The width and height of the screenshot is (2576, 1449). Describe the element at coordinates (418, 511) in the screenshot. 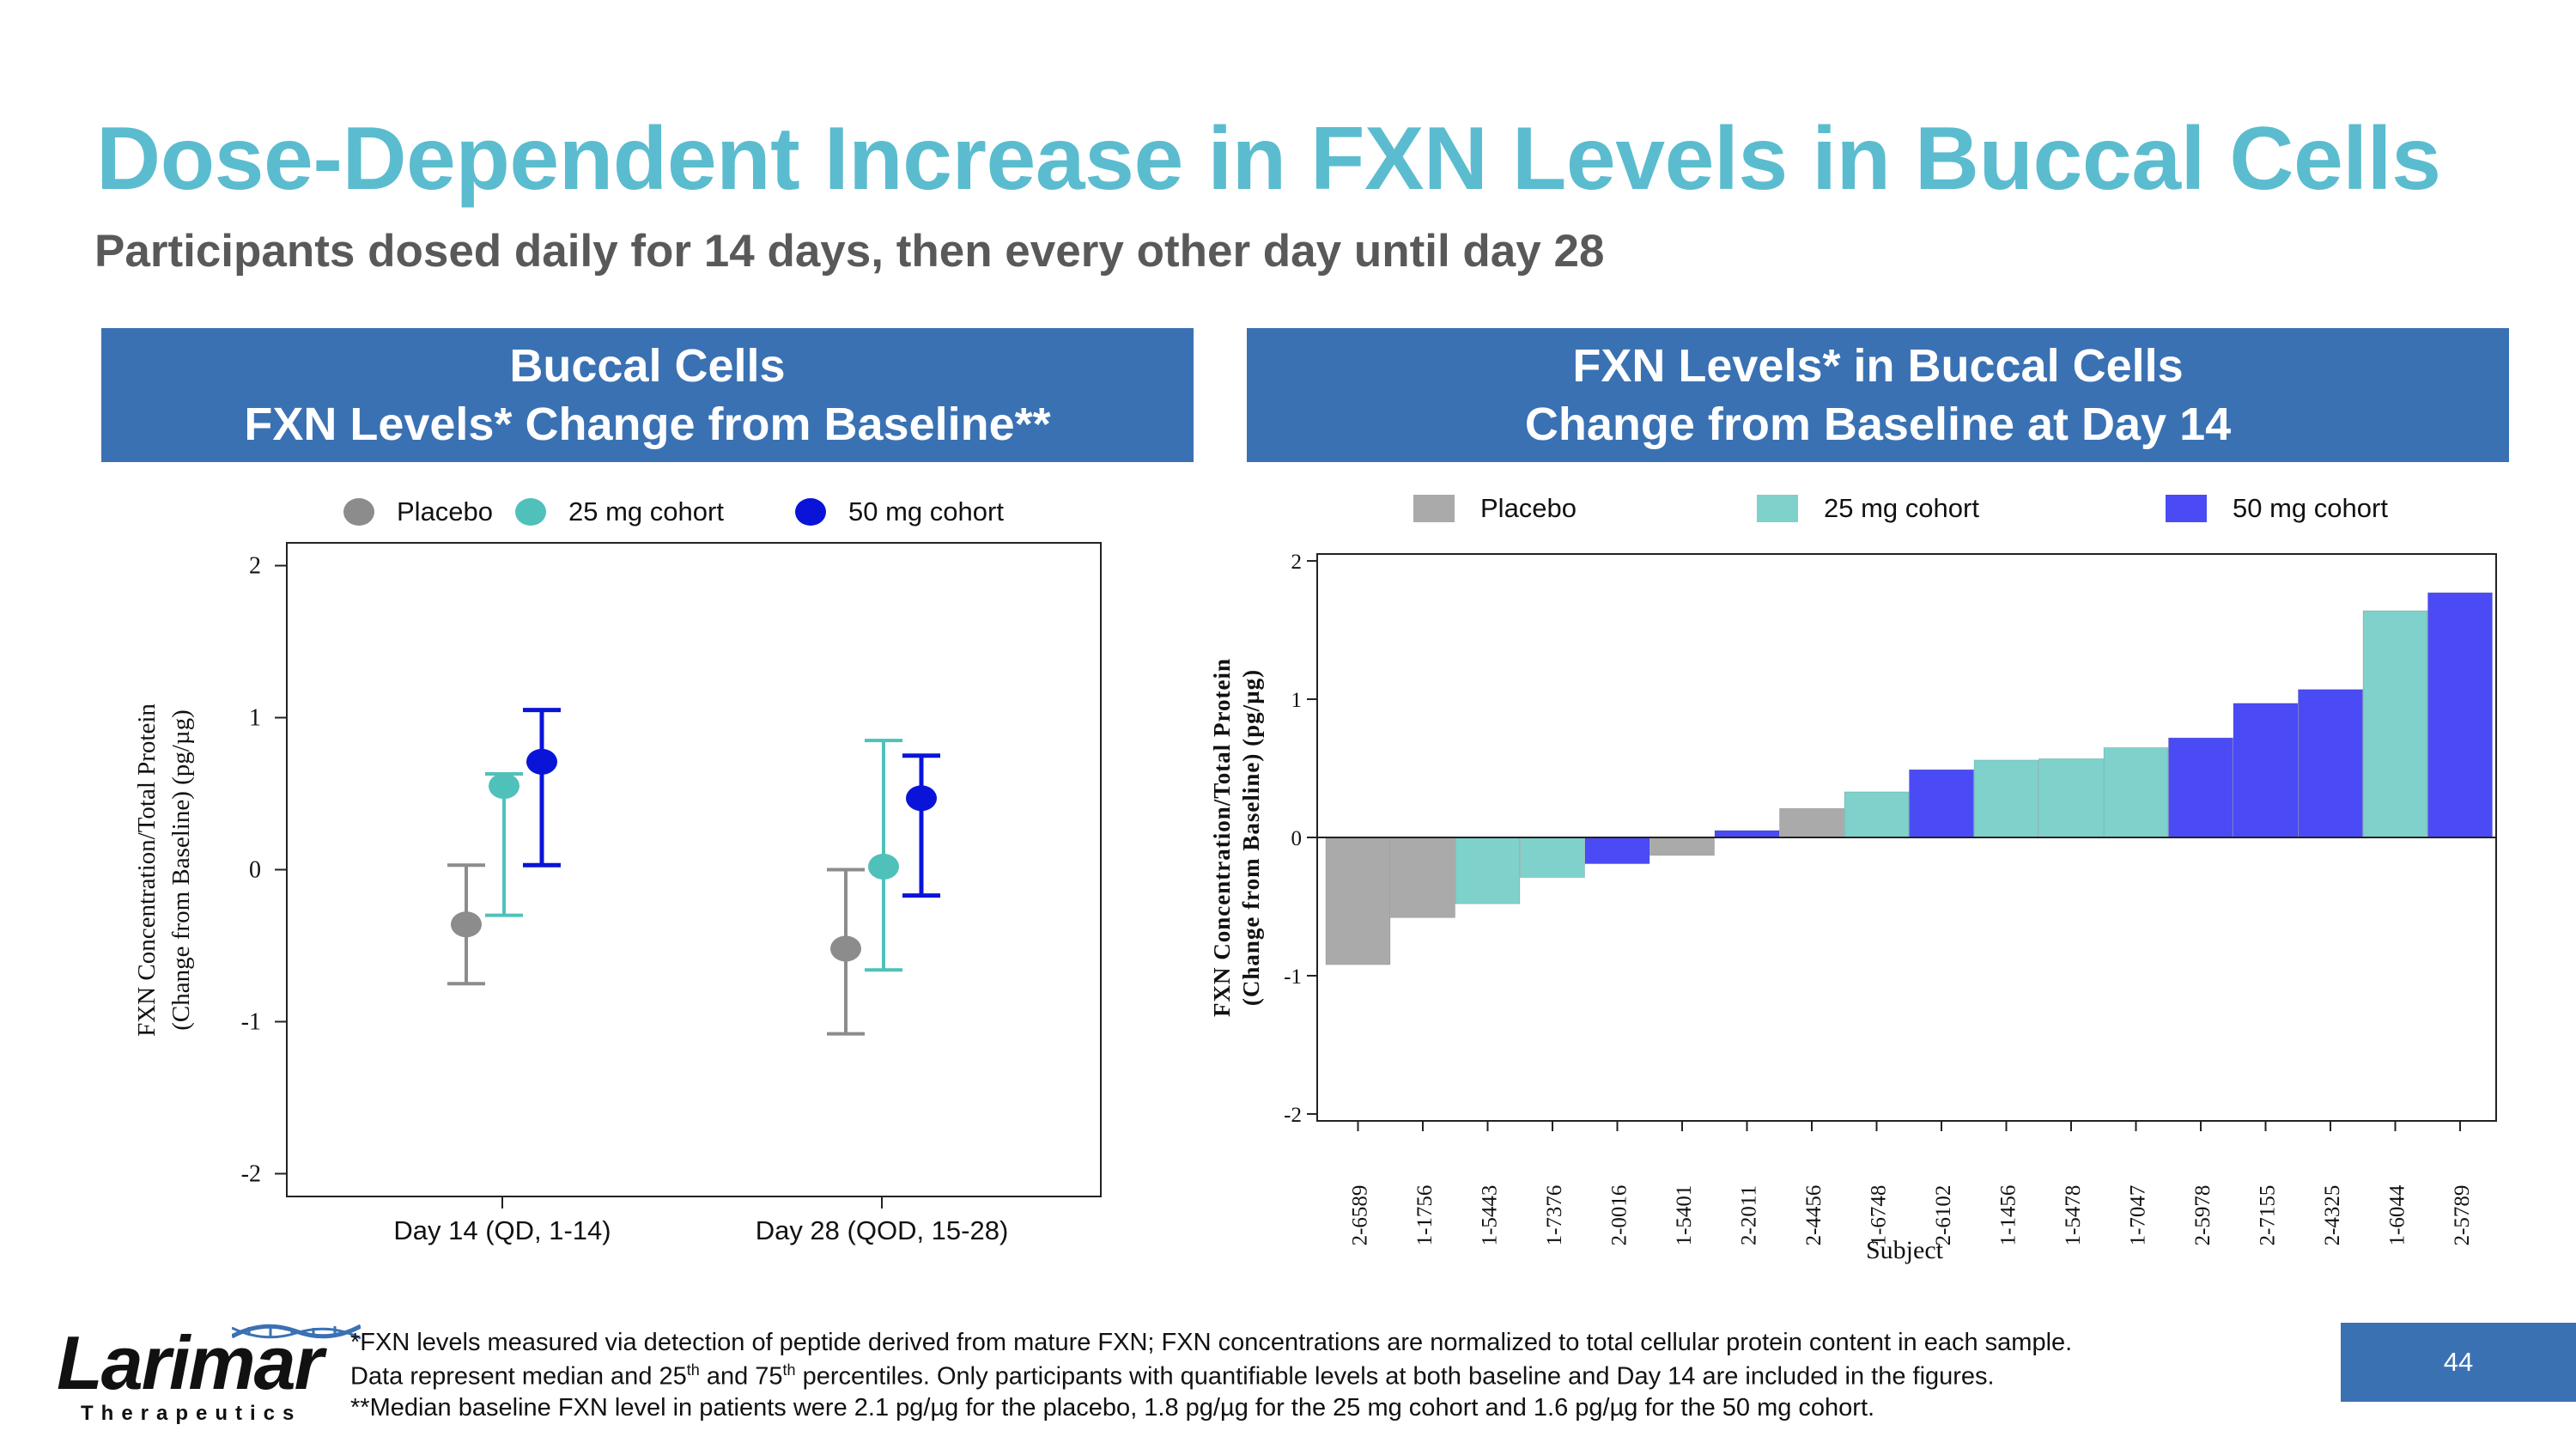

I see `left-legend-placebo: Placebo` at that location.